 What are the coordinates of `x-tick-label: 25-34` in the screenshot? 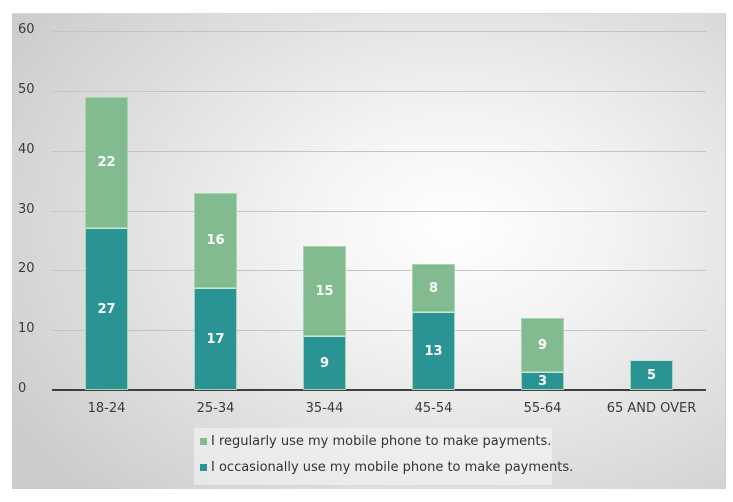 It's located at (215, 408).